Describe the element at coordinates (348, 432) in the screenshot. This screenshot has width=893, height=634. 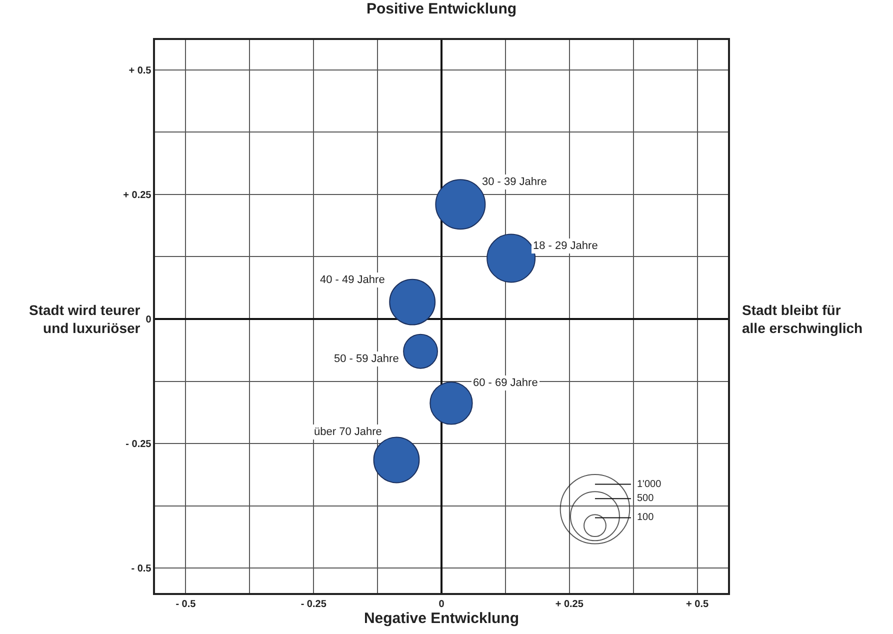
I see `annotation: über 70 Jahre` at that location.